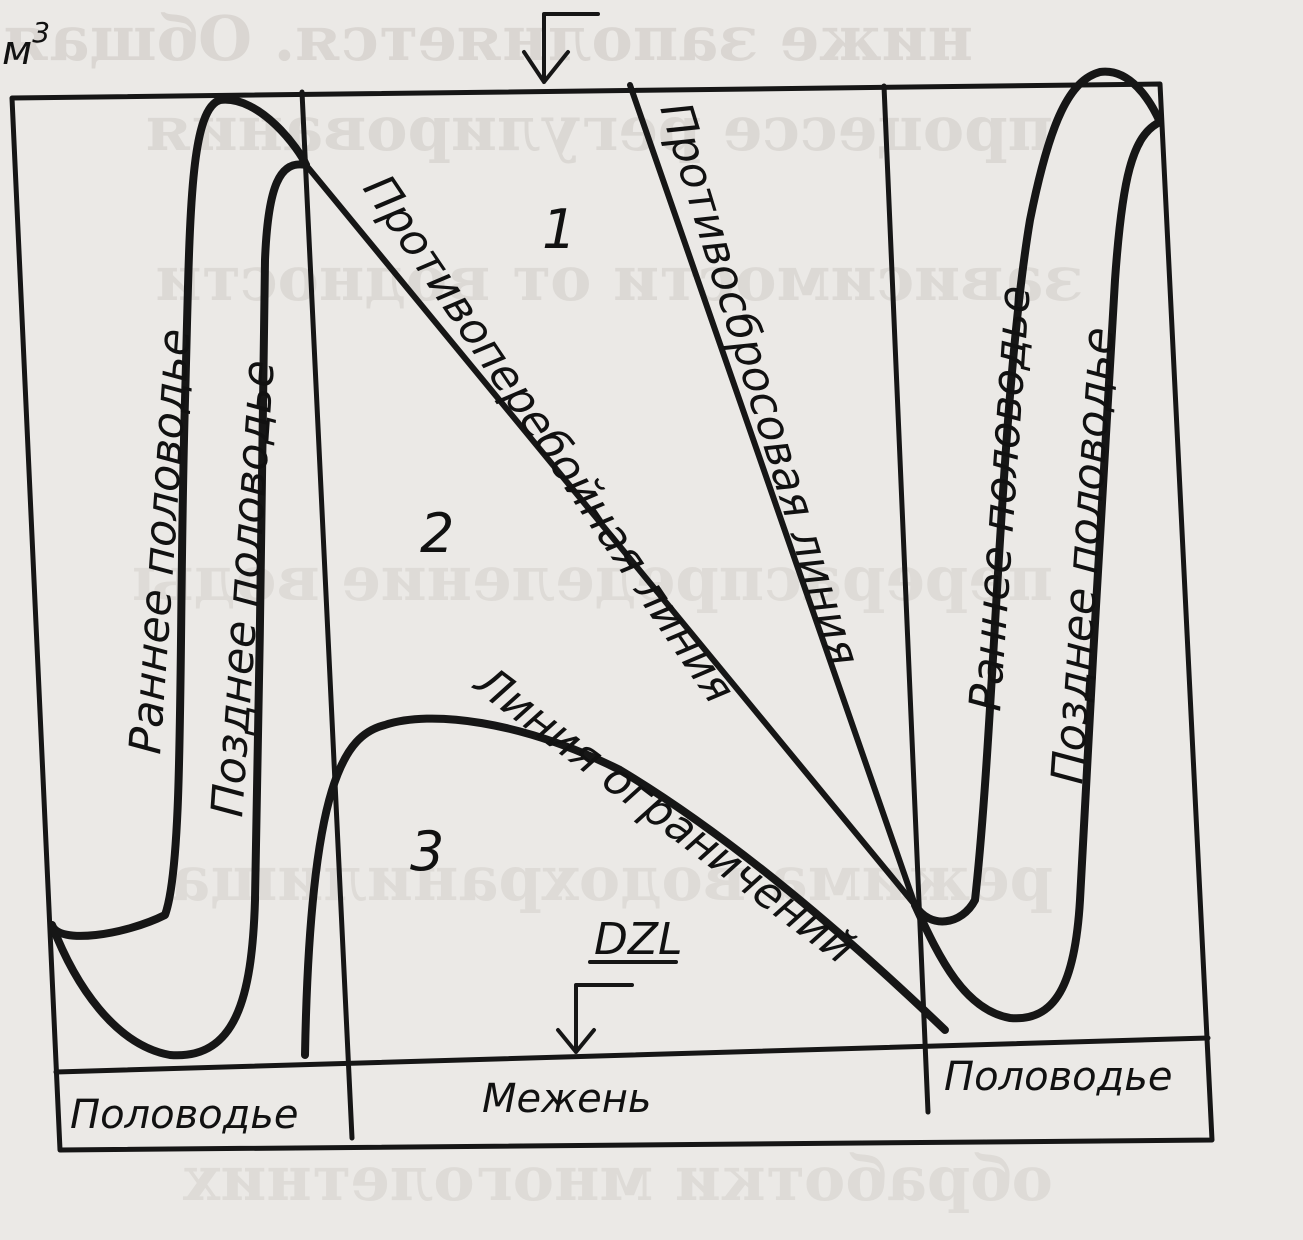 The width and height of the screenshot is (1303, 1240). I want to click on svg-text: перераспределение воды, so click(592, 578).